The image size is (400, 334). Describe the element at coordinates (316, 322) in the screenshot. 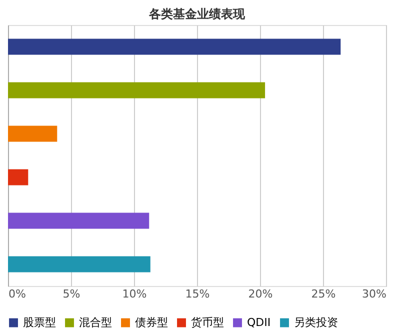

I see `legend-label: 另类投资` at that location.